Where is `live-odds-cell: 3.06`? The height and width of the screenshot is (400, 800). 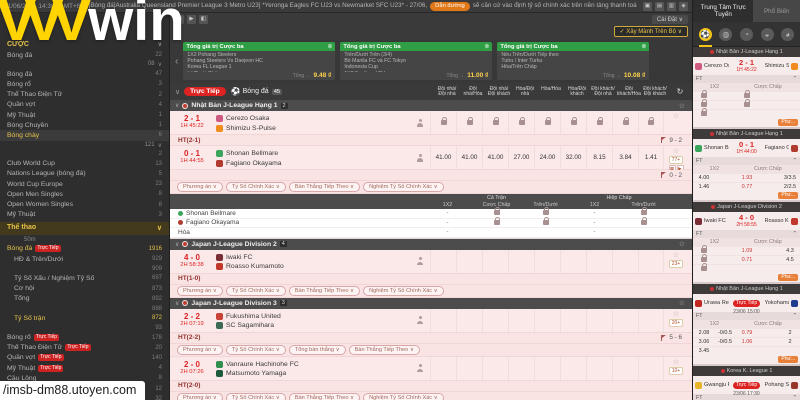
live-odds-cell: 3.06 is located at coordinates (704, 342).